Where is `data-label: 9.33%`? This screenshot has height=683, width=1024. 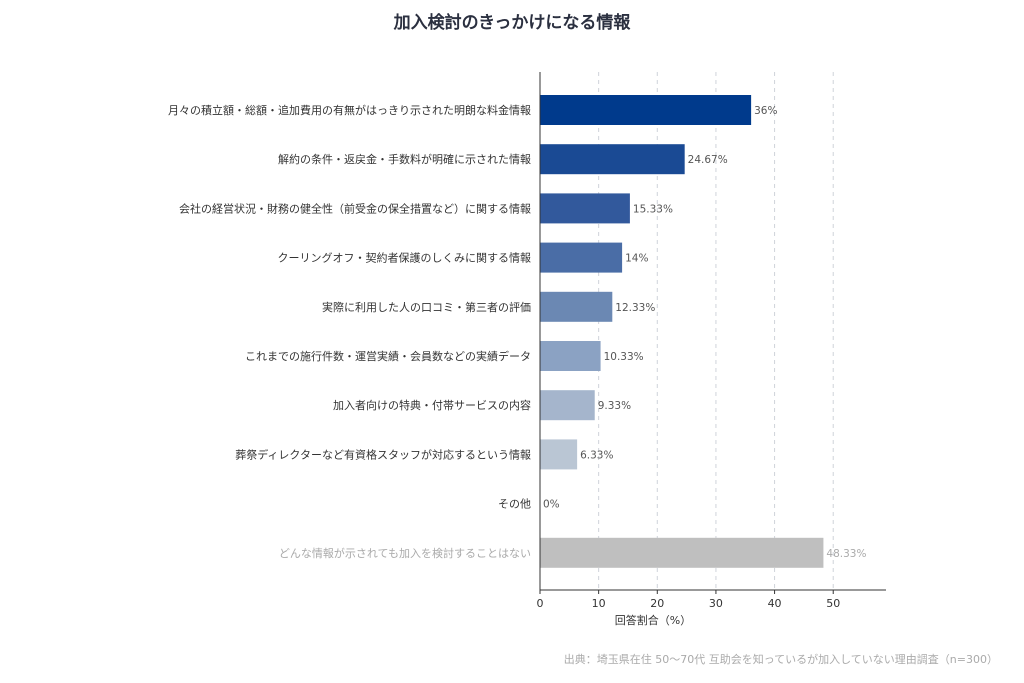 data-label: 9.33% is located at coordinates (614, 406).